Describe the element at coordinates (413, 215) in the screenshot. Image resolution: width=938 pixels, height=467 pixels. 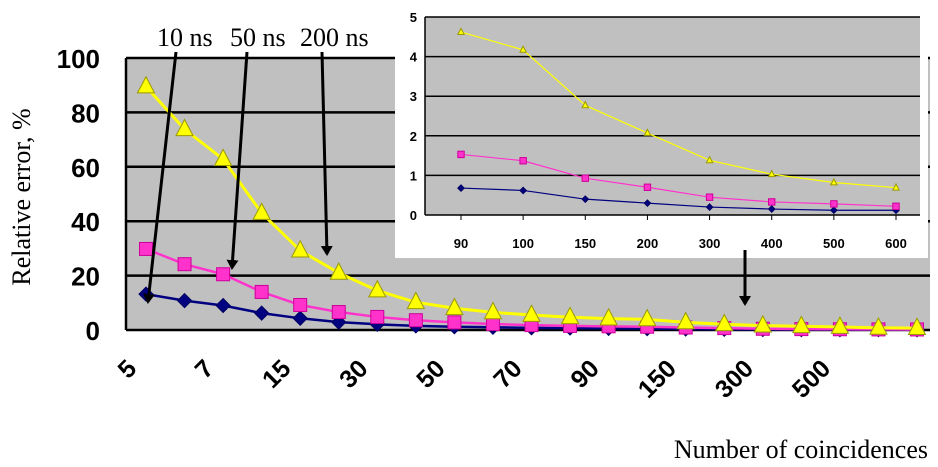
I see `inset-y-tick-label: 0` at that location.